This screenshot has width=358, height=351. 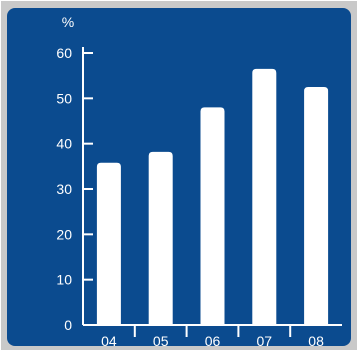 What do you see at coordinates (64, 144) in the screenshot?
I see `y-tick-label: 40` at bounding box center [64, 144].